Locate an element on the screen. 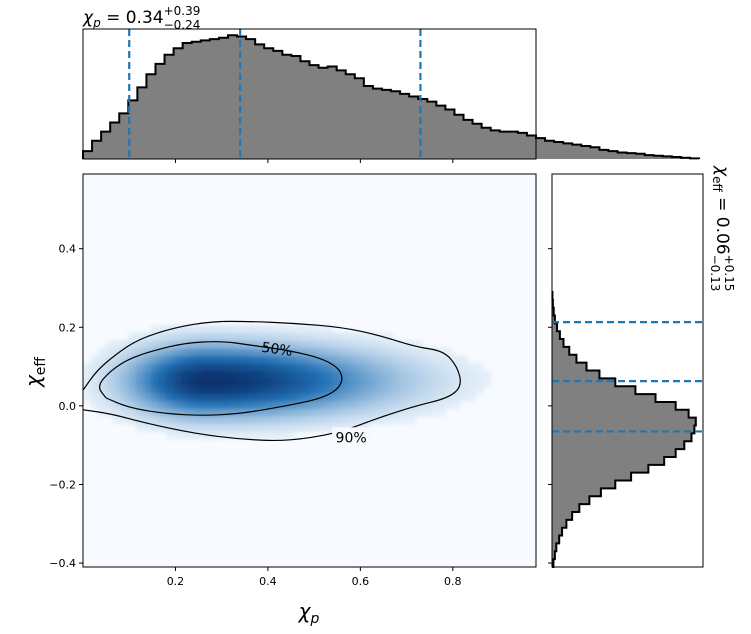 The height and width of the screenshot is (634, 751). contour-label-50-pct: 50% is located at coordinates (276, 350).